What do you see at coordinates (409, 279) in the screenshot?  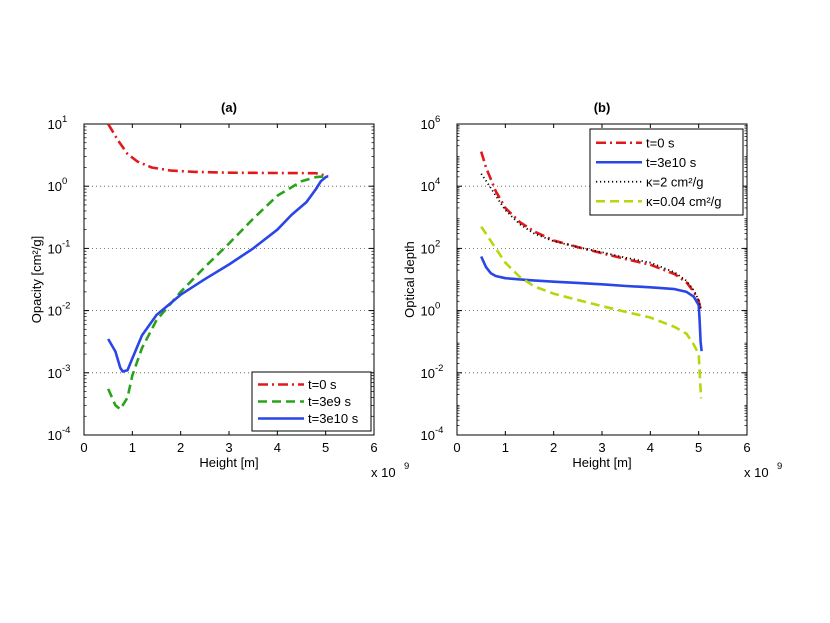 I see `y-axis-label: Optical depth` at bounding box center [409, 279].